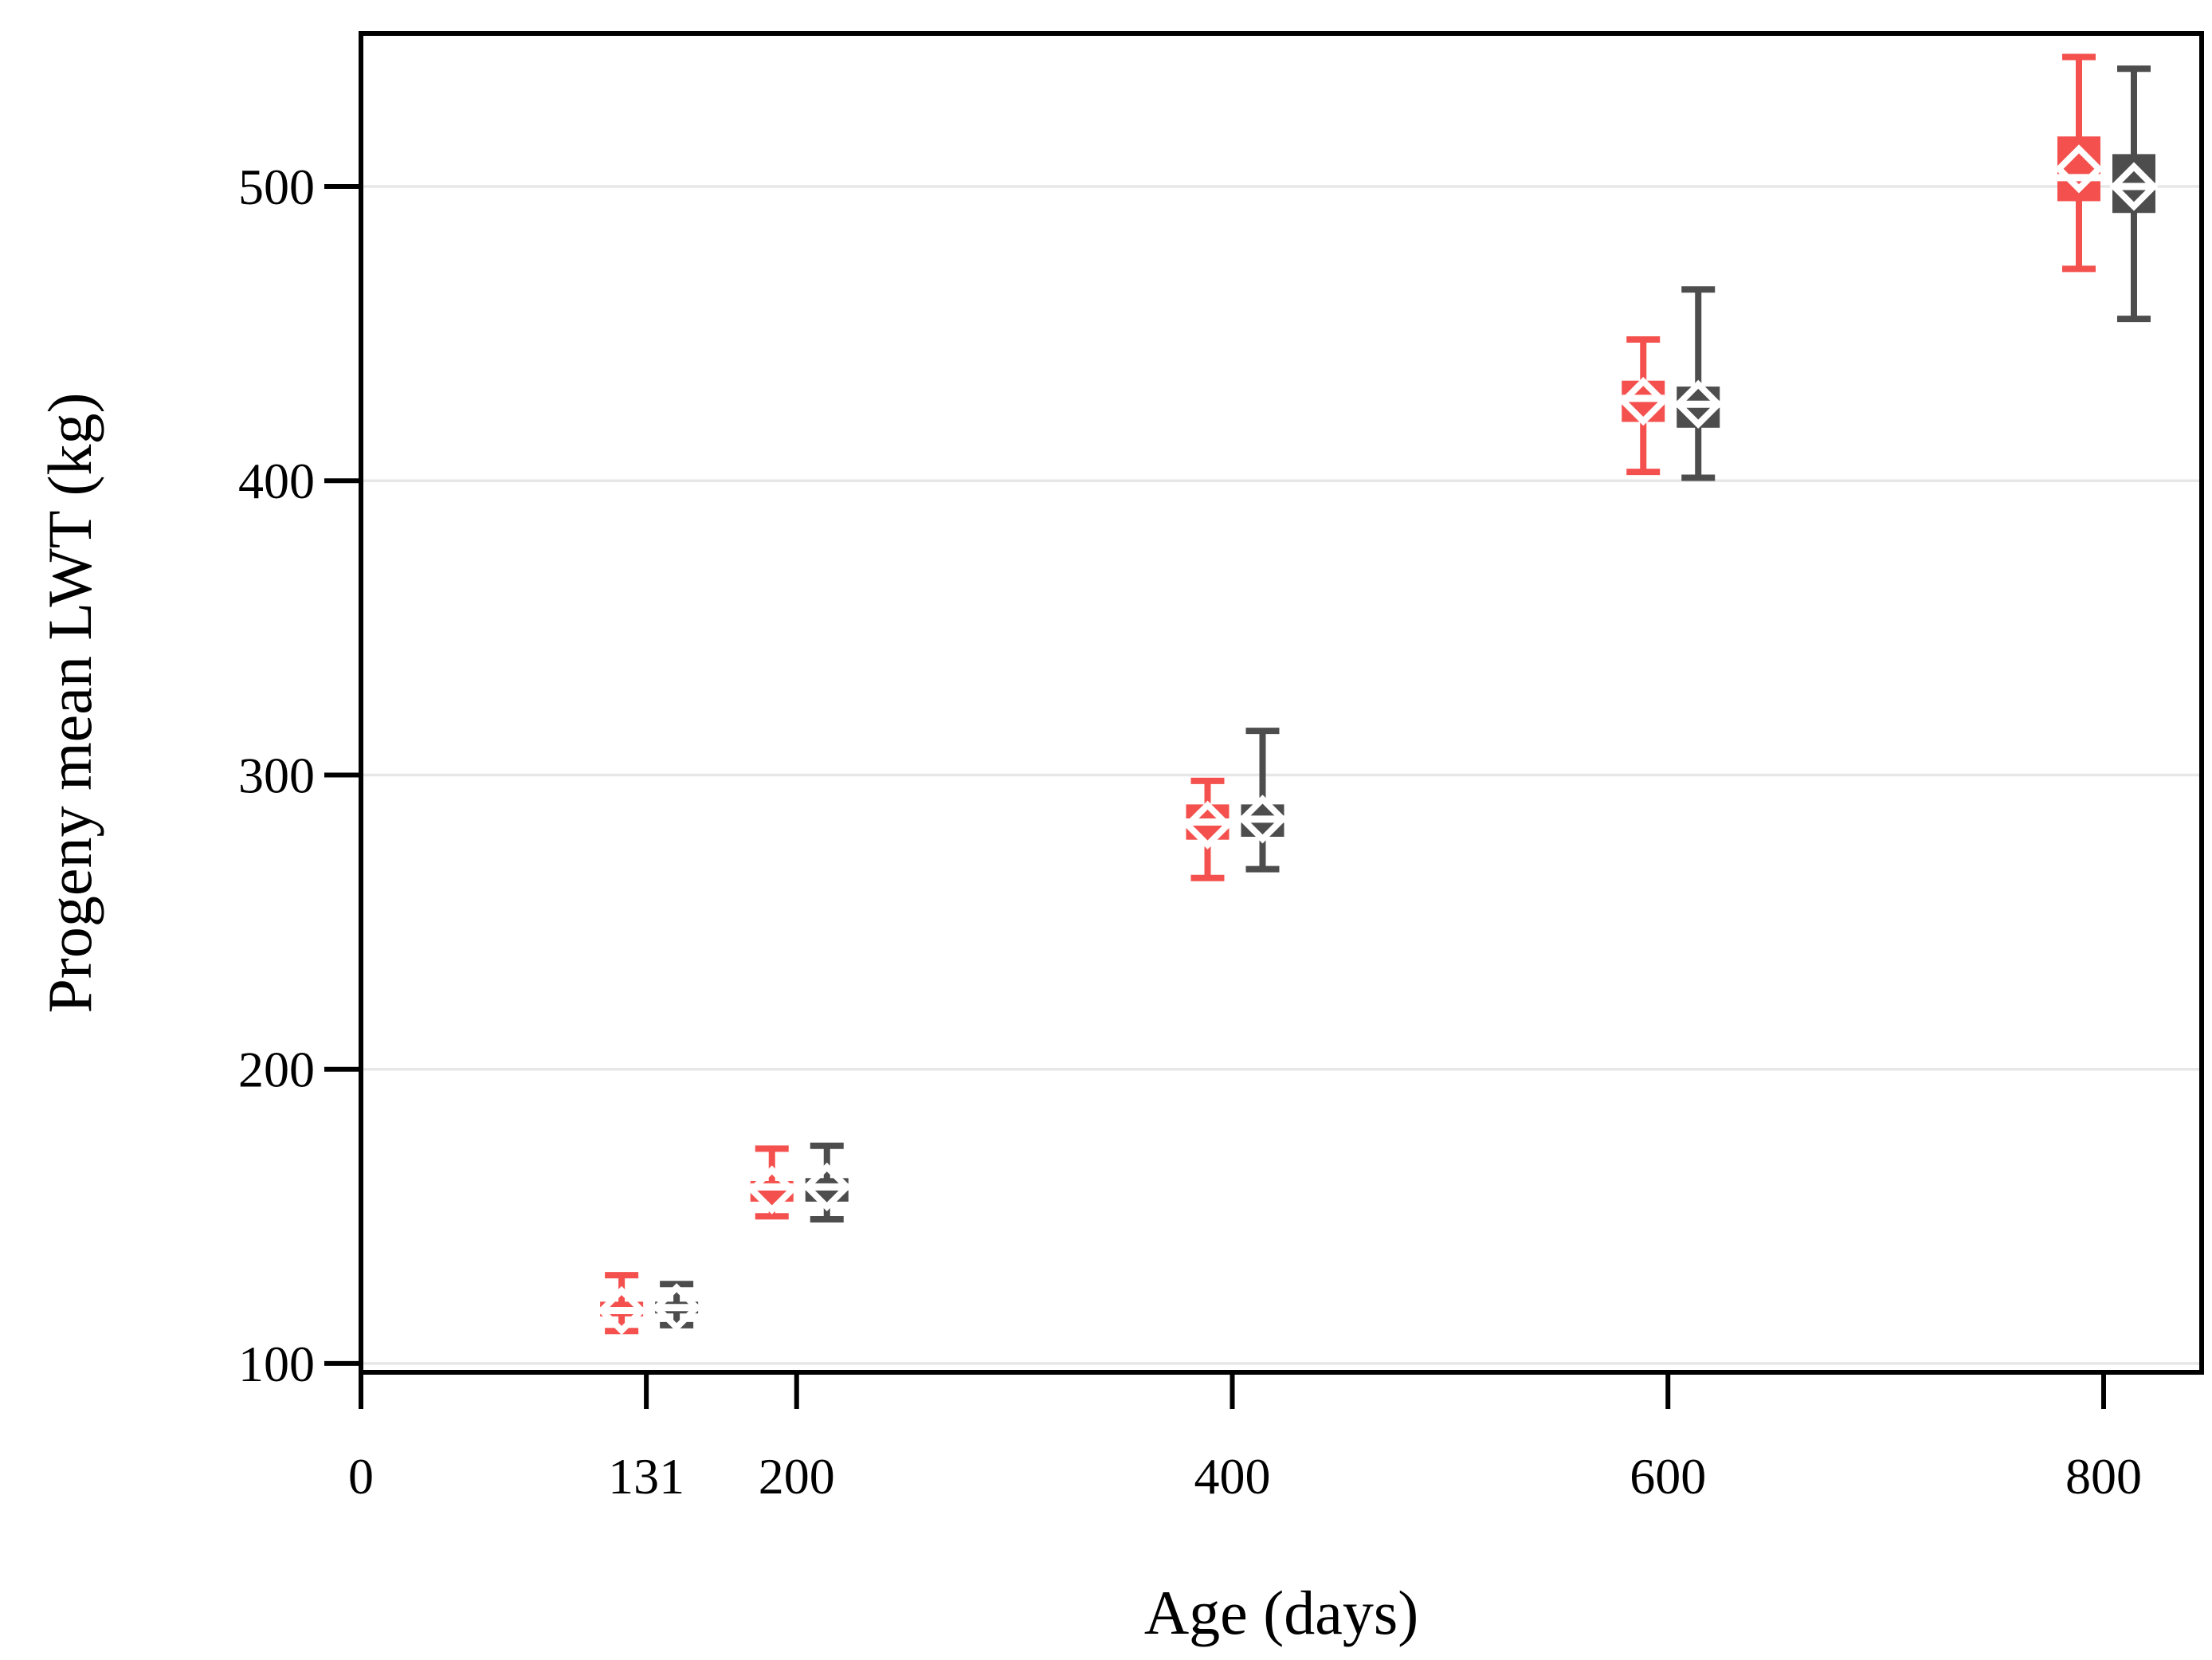 The height and width of the screenshot is (1660, 2212). What do you see at coordinates (361, 1476) in the screenshot?
I see `x-tick-label: 0` at bounding box center [361, 1476].